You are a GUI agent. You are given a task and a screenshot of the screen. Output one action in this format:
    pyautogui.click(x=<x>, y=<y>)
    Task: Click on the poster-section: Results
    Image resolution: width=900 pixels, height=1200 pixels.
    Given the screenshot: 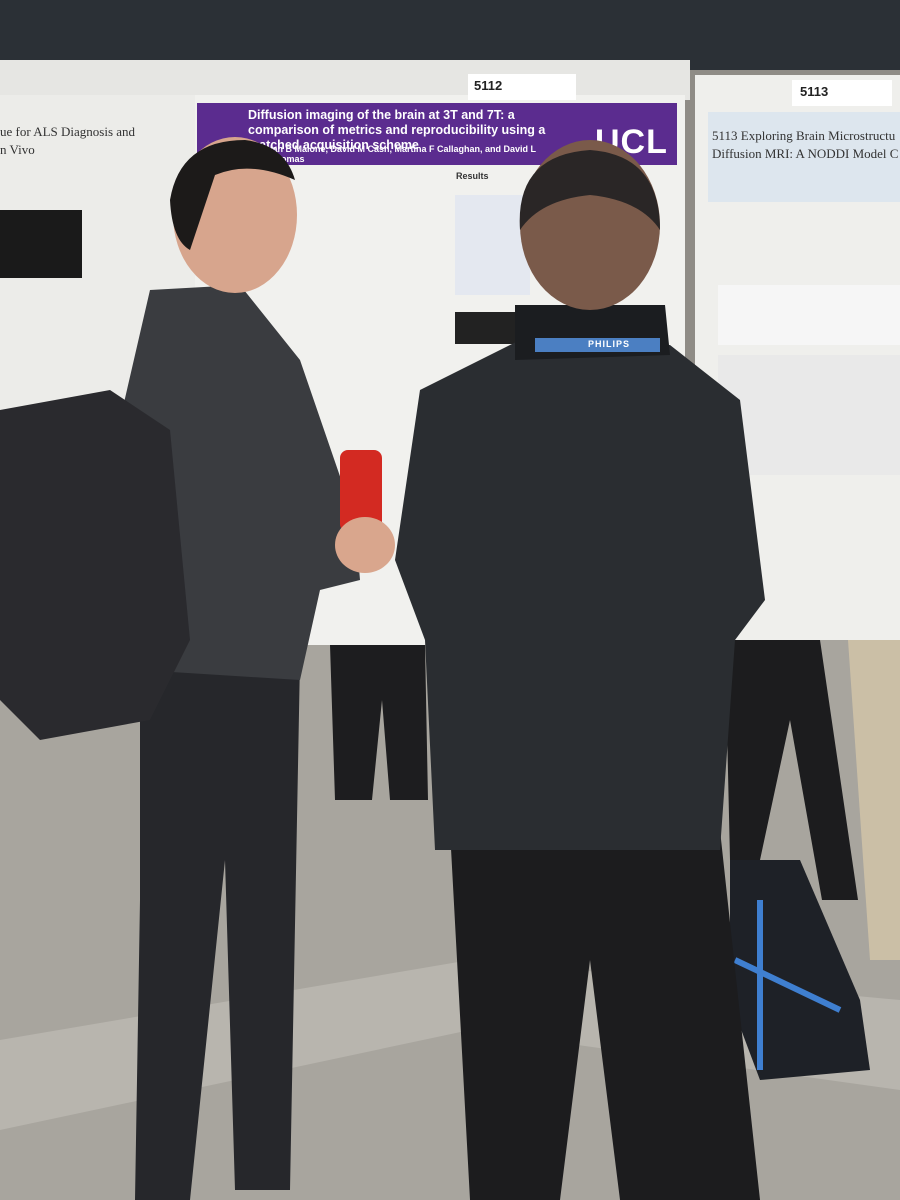 What is the action you would take?
    pyautogui.click(x=472, y=176)
    